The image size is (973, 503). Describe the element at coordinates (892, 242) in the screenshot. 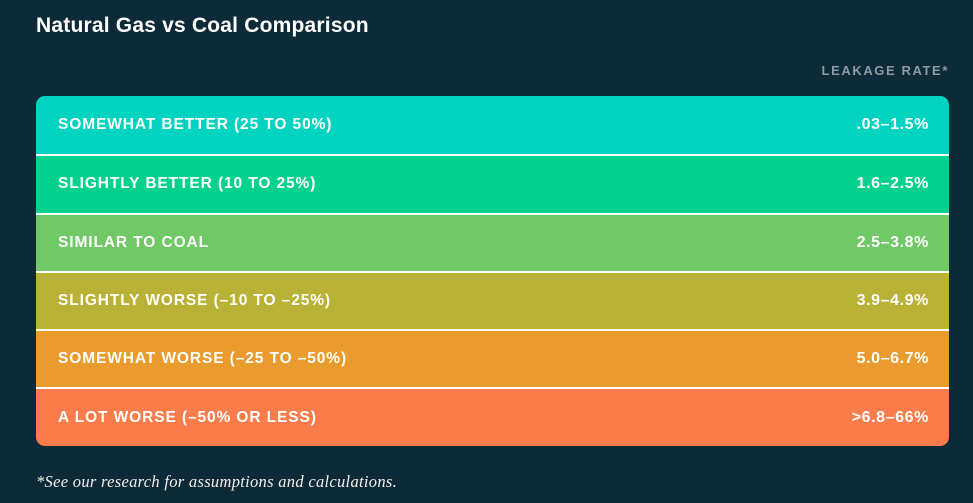

I see `row-value: 2.5–3.8%` at that location.